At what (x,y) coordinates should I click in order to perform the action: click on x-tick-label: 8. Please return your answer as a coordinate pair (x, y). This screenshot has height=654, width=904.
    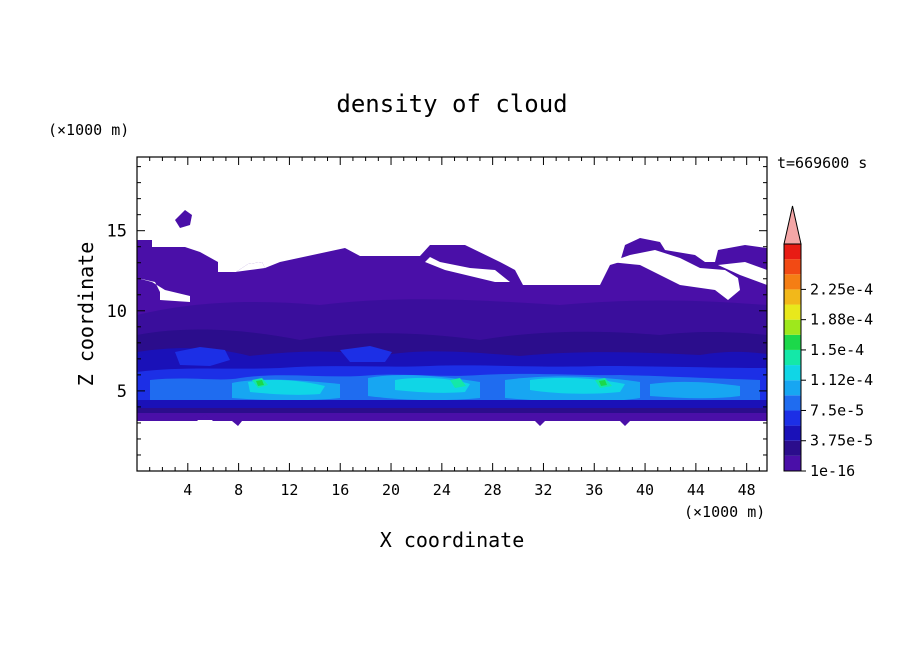
    Looking at the image, I should click on (238, 490).